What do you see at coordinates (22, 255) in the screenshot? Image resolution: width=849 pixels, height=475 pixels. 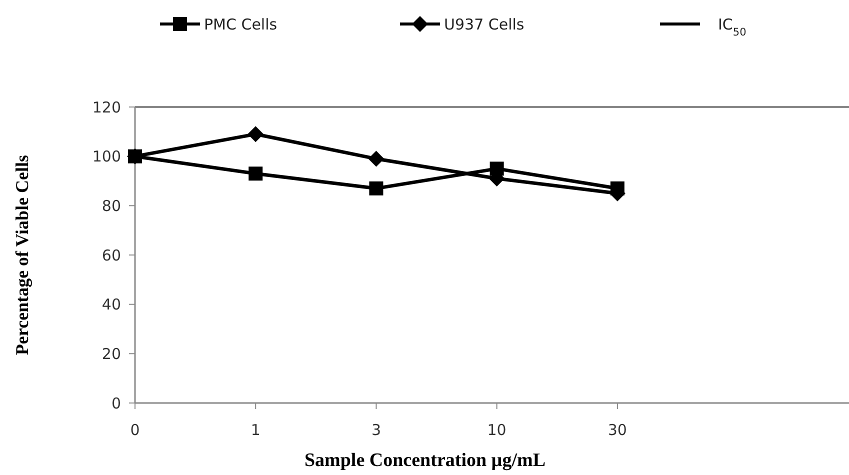 I see `y-axis-title: Percentage of Viable Cells` at bounding box center [22, 255].